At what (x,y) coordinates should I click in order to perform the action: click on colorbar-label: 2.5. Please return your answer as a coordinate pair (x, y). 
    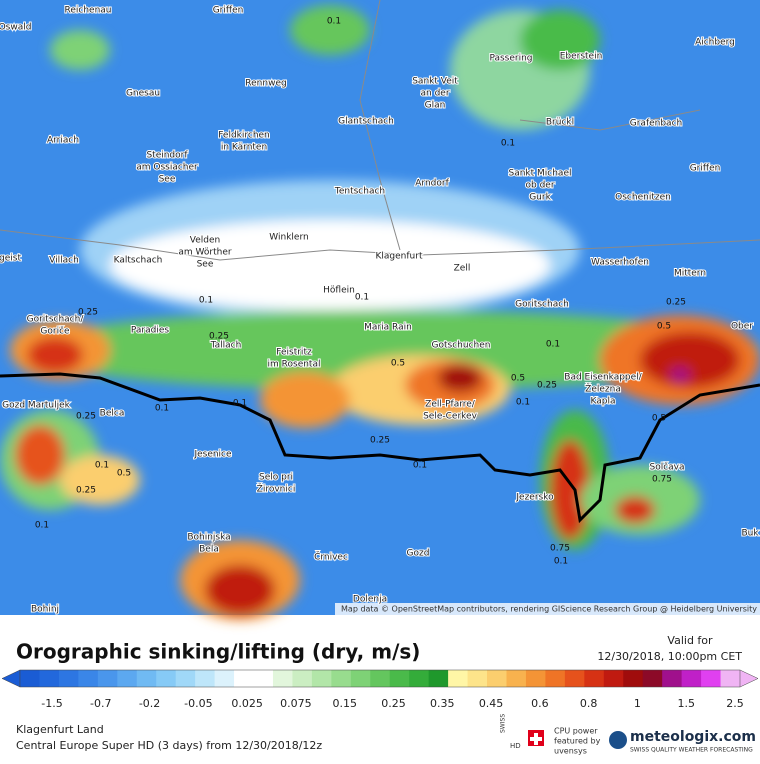
    Looking at the image, I should click on (735, 703).